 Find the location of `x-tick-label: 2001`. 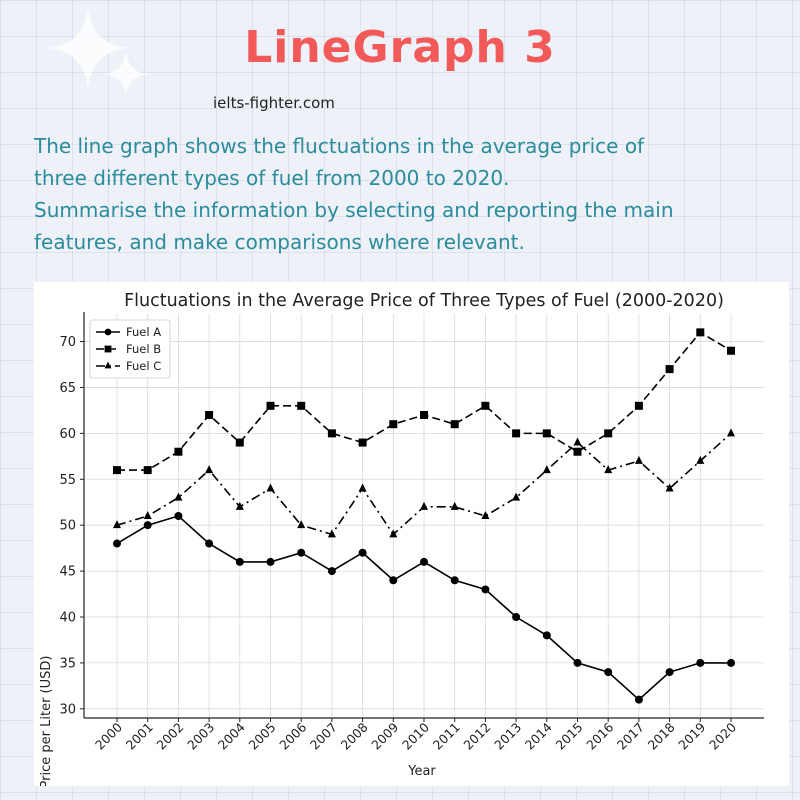

x-tick-label: 2001 is located at coordinates (139, 736).